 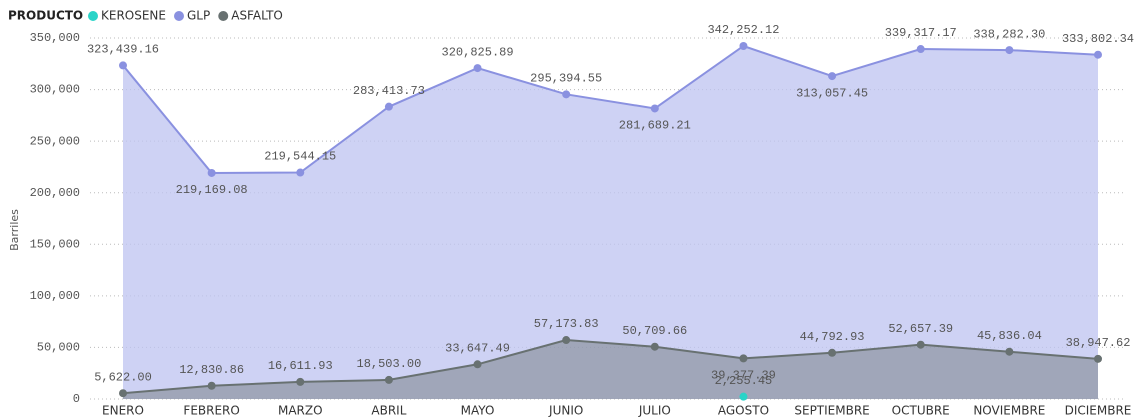 What do you see at coordinates (743, 30) in the screenshot?
I see `data-label: 342,252.12` at bounding box center [743, 30].